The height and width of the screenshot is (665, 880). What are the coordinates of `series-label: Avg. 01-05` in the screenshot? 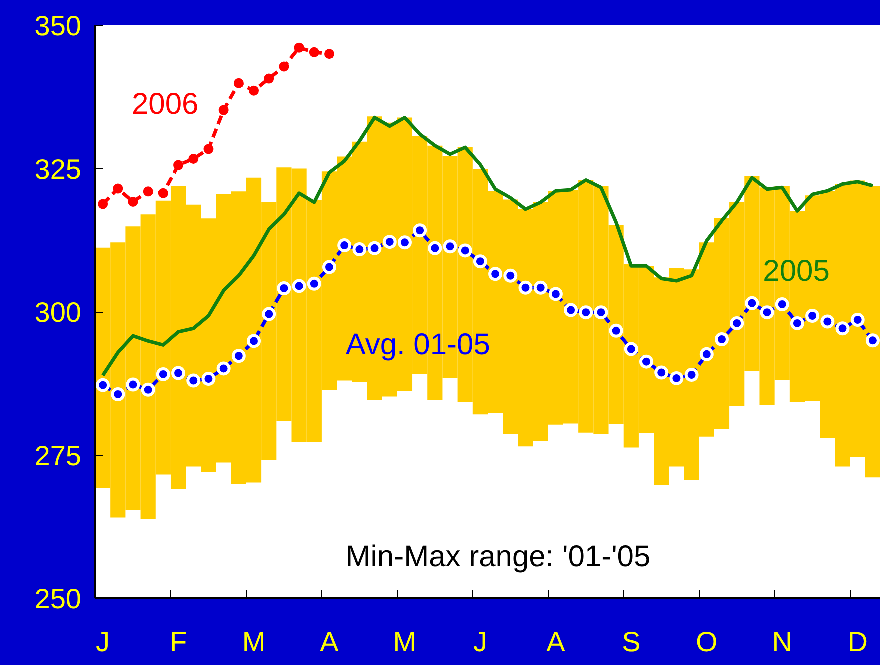 It's located at (418, 345).